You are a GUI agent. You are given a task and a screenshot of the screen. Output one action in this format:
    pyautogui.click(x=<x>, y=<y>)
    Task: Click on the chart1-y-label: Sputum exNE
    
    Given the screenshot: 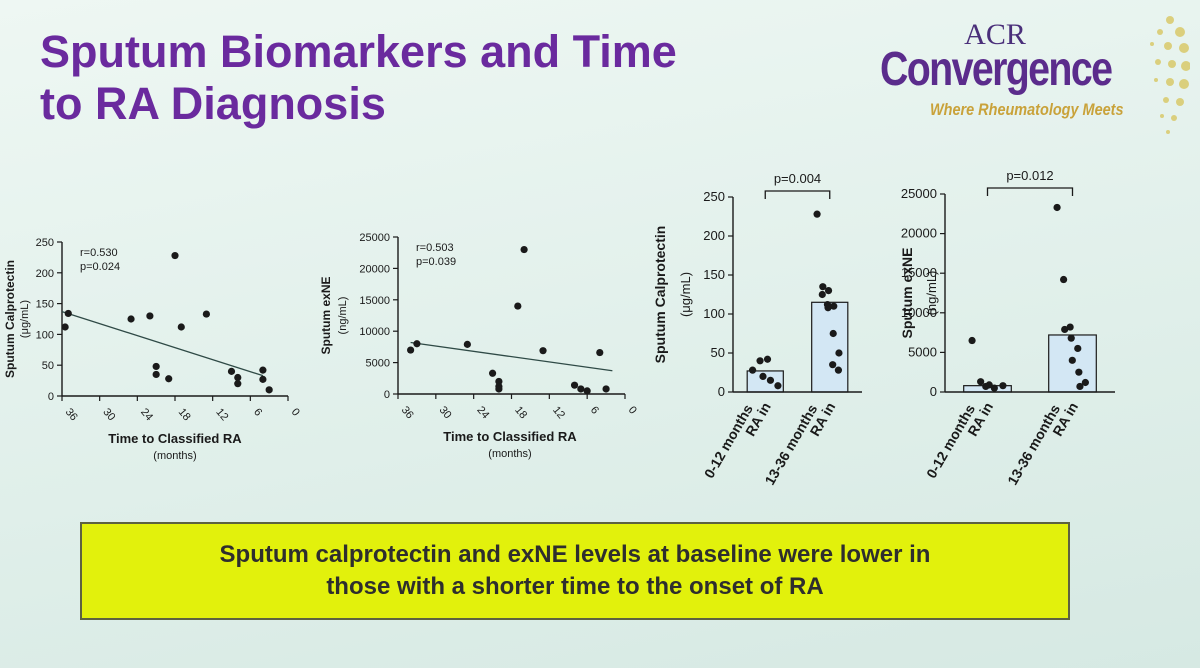 What is the action you would take?
    pyautogui.click(x=326, y=315)
    